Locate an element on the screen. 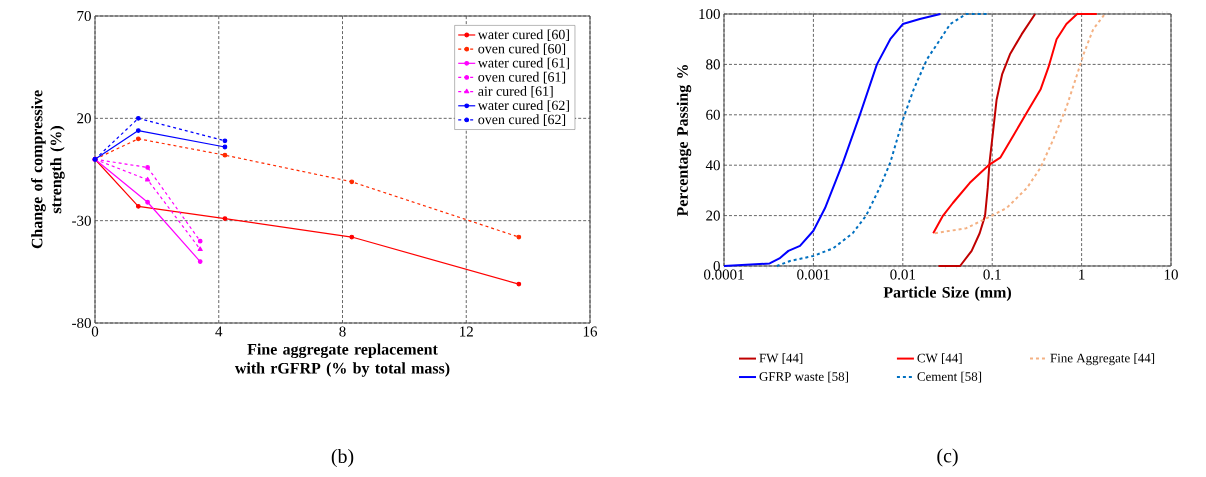 The image size is (1206, 477). y-tick-label: 70 is located at coordinates (84, 16).